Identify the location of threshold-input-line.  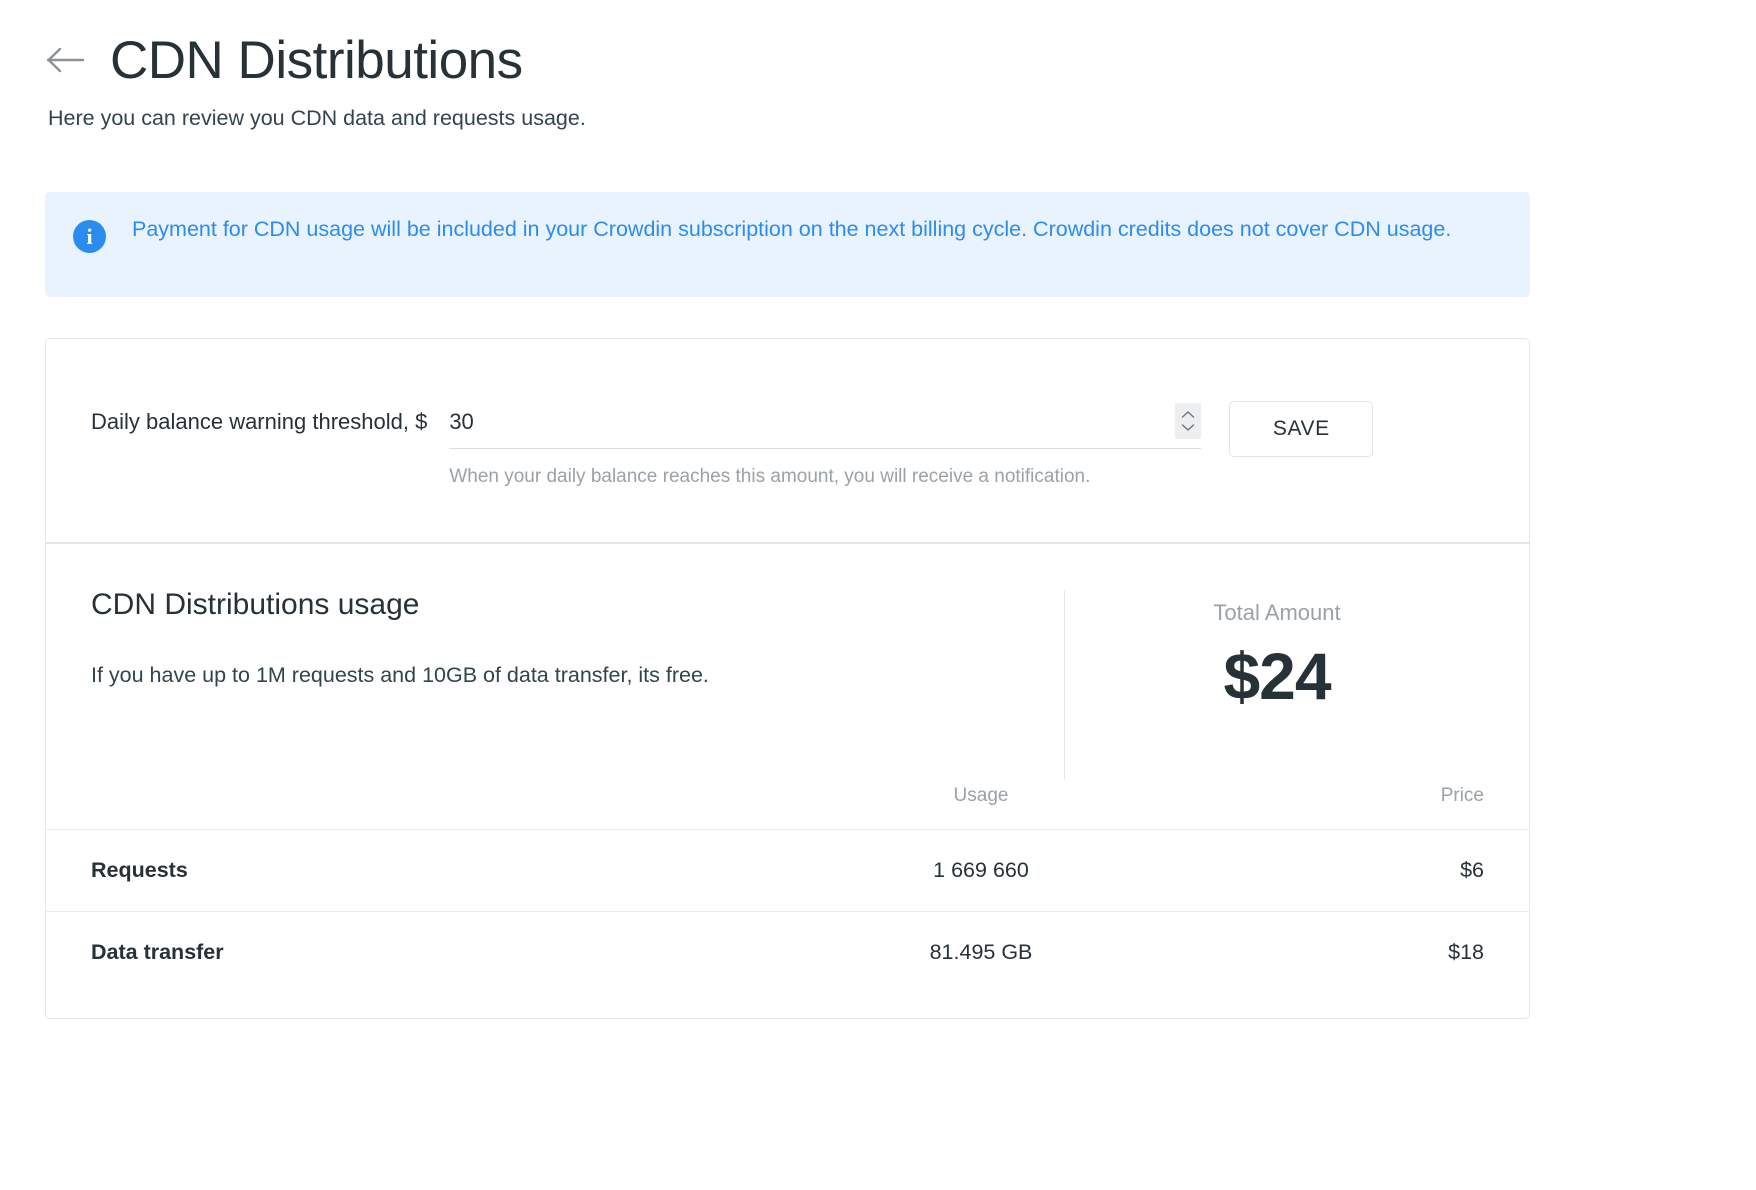
(825, 425).